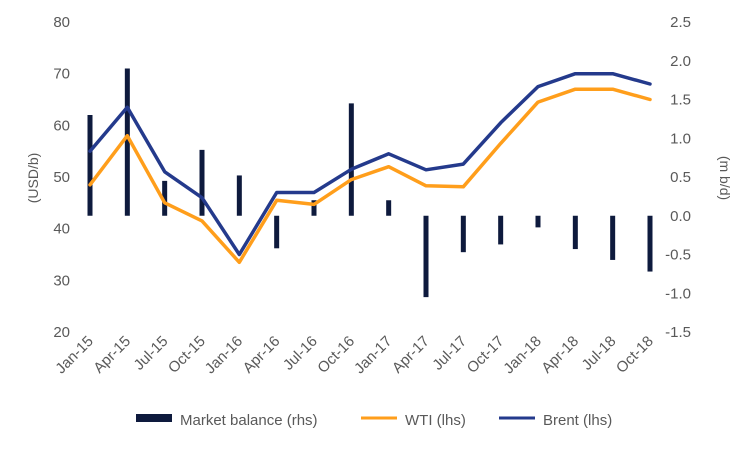 This screenshot has width=750, height=450. What do you see at coordinates (680, 138) in the screenshot?
I see `right-axis-tick-label: 1.0` at bounding box center [680, 138].